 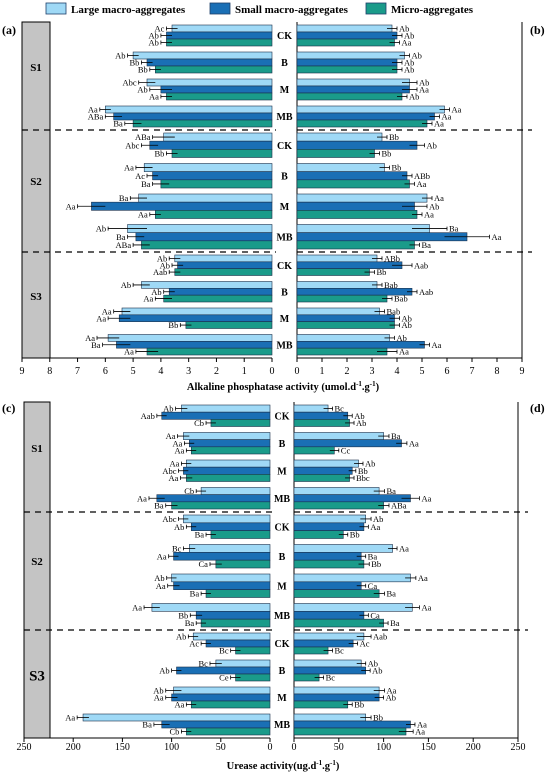 What do you see at coordinates (272, 371) in the screenshot?
I see `left-tick-label: 0` at bounding box center [272, 371].